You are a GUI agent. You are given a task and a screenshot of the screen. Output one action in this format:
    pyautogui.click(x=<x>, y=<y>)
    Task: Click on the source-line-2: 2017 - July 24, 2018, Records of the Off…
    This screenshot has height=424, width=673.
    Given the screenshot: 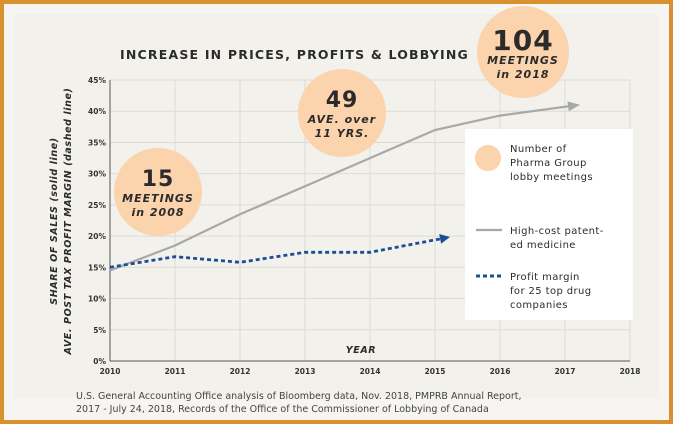 What is the action you would take?
    pyautogui.click(x=282, y=409)
    